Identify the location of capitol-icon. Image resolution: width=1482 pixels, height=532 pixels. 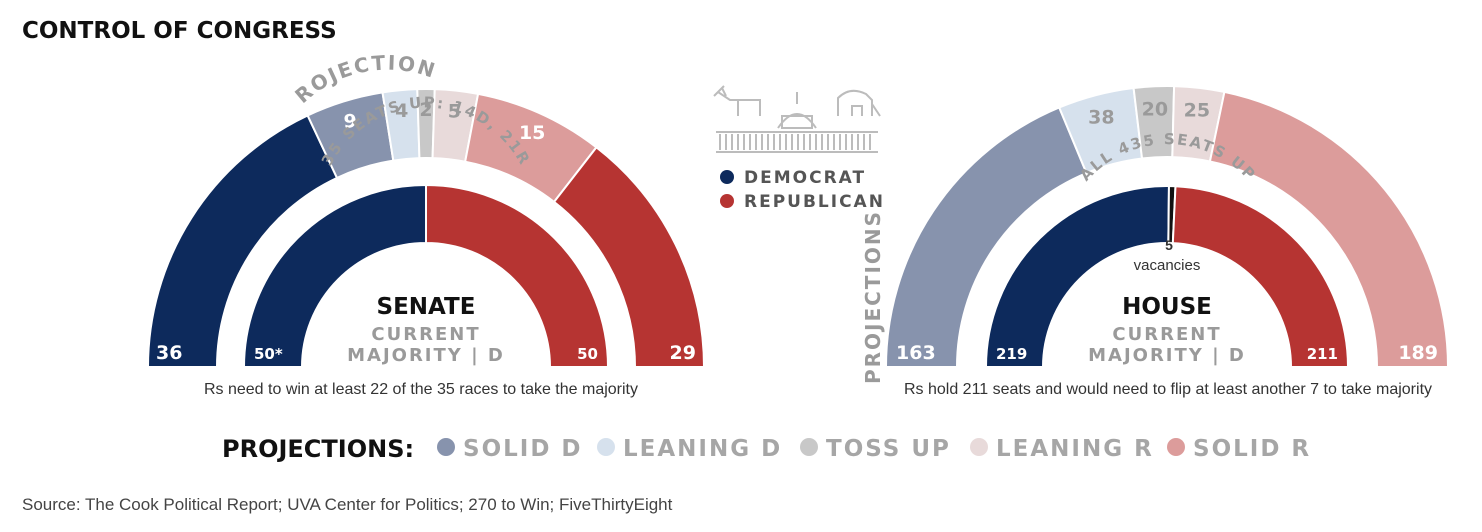
(797, 110).